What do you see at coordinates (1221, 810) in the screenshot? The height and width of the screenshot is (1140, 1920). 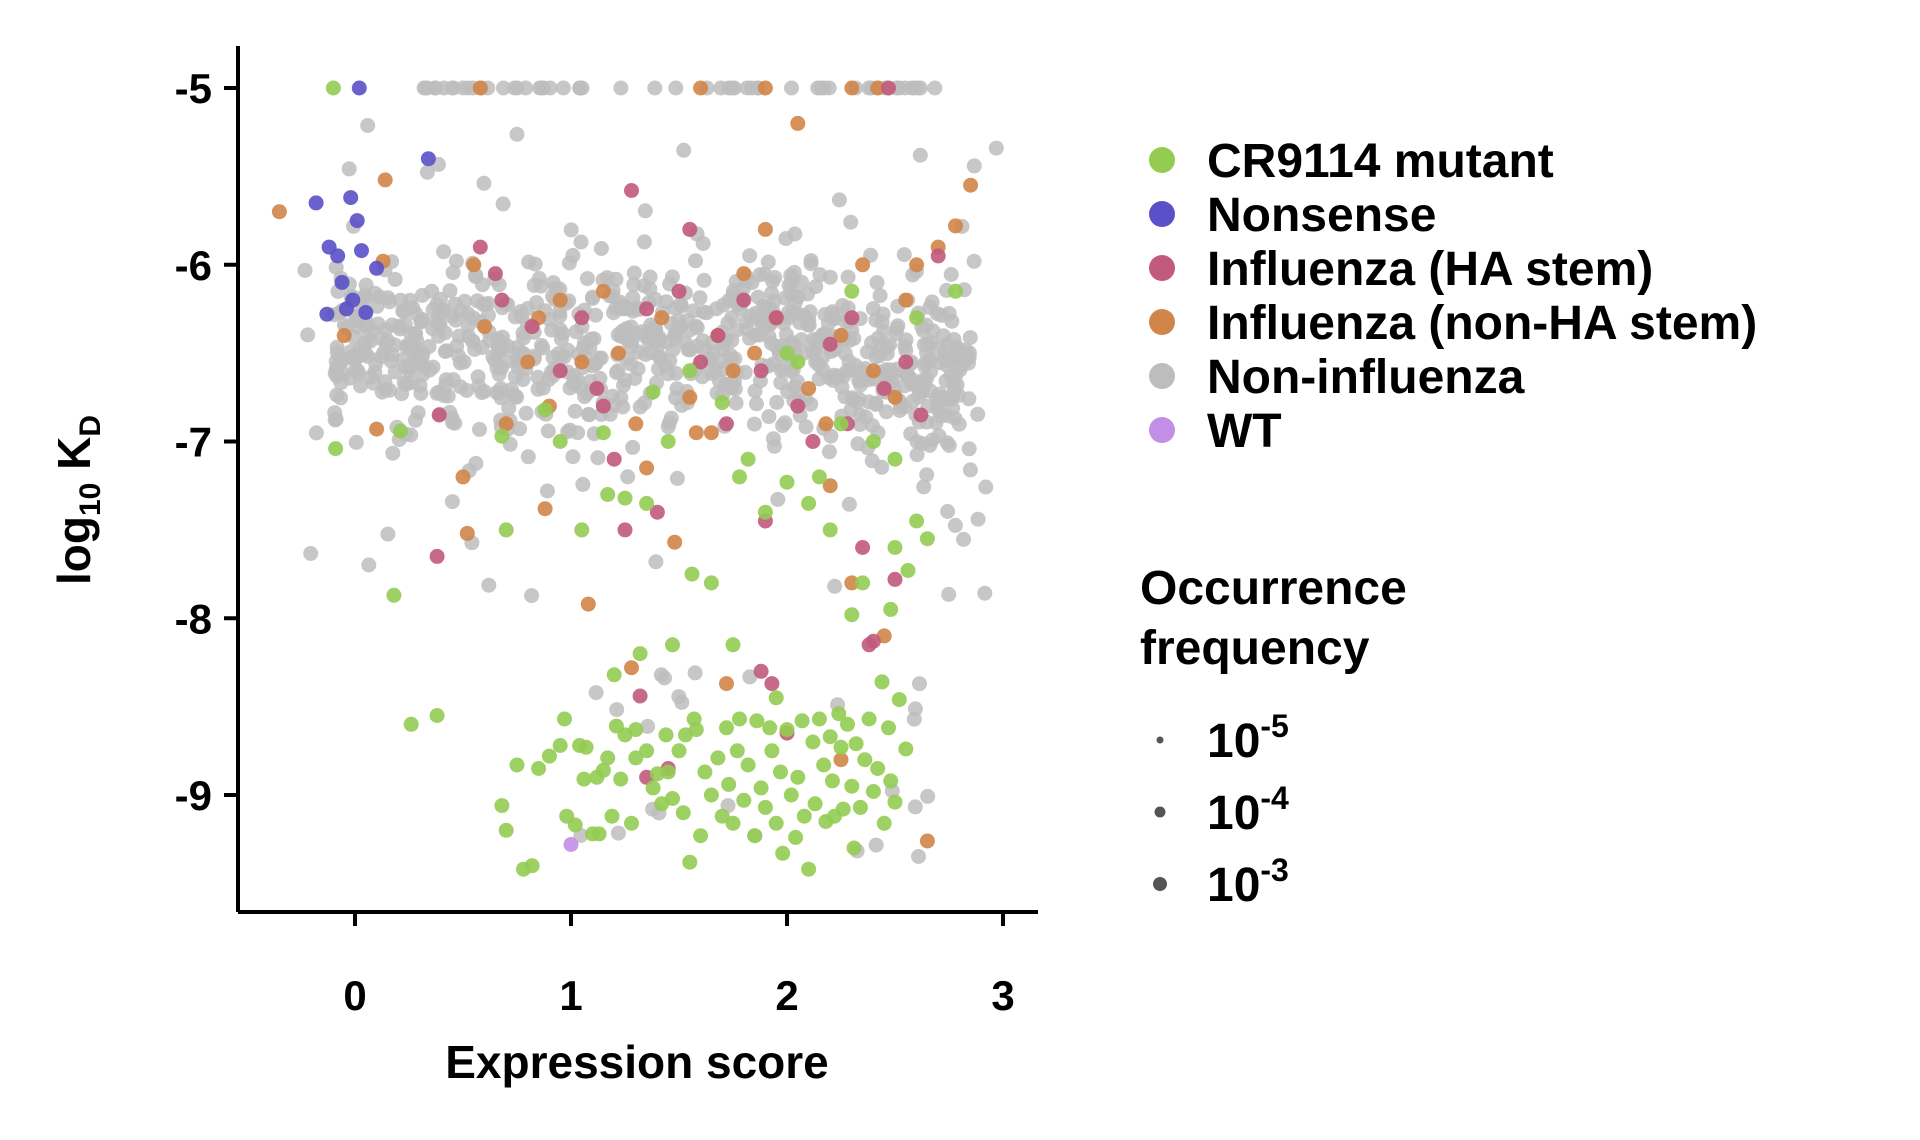 I see `size-legend-entries: 10-510-410-3` at bounding box center [1221, 810].